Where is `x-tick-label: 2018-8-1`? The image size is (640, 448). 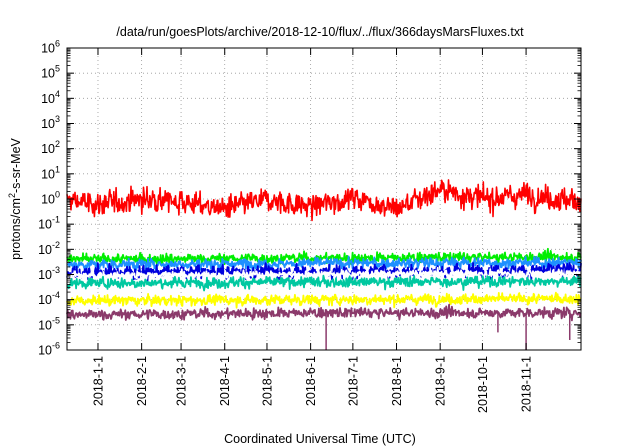
x-tick-label: 2018-8-1 is located at coordinates (397, 381).